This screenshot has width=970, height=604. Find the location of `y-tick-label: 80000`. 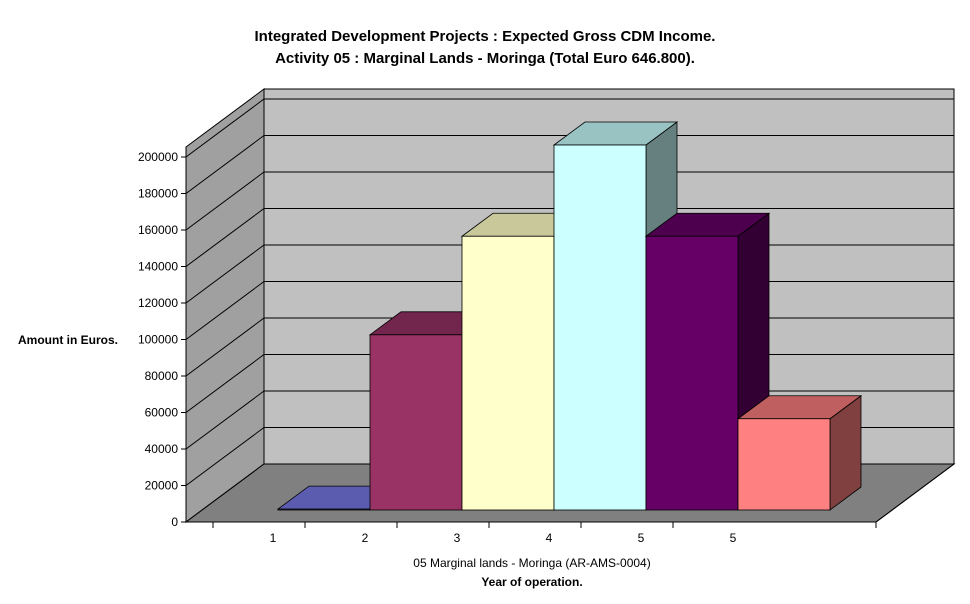

y-tick-label: 80000 is located at coordinates (162, 376).